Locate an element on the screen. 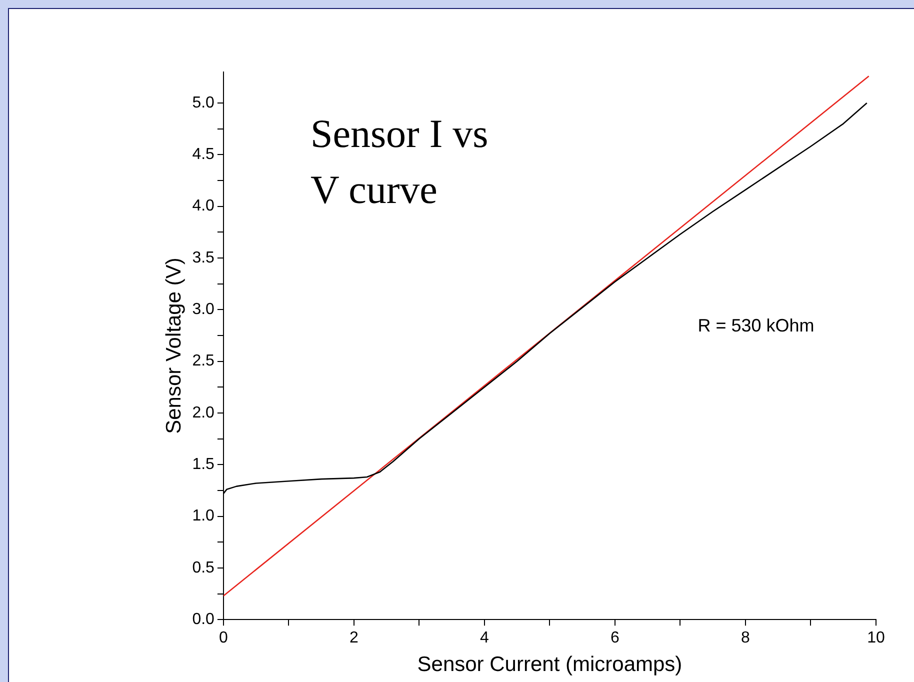 The height and width of the screenshot is (682, 914). x-tick-label: 2 is located at coordinates (354, 638).